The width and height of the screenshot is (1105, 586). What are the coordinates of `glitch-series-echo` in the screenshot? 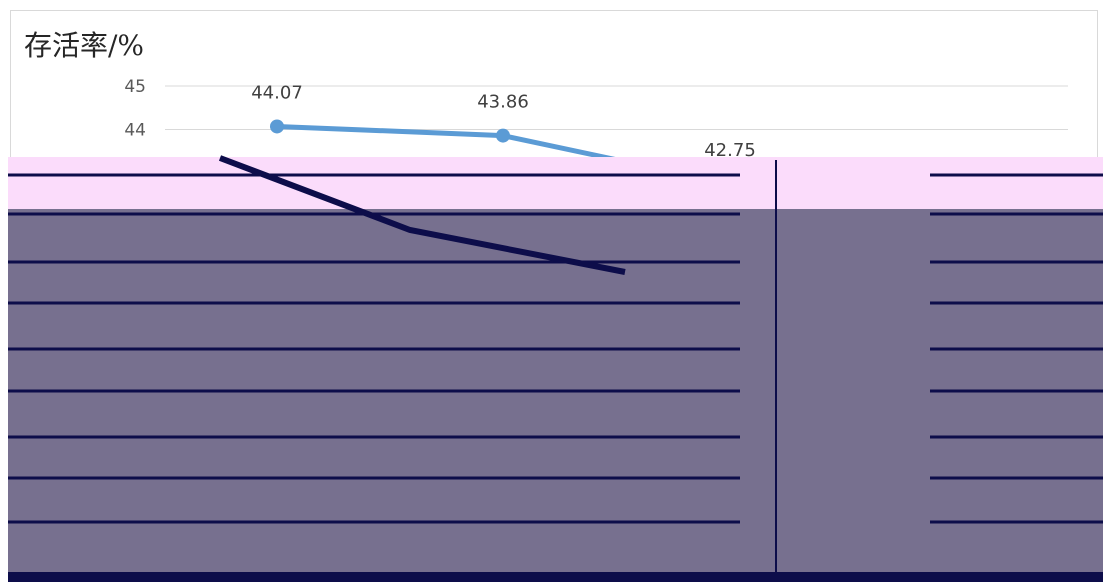 It's located at (422, 215).